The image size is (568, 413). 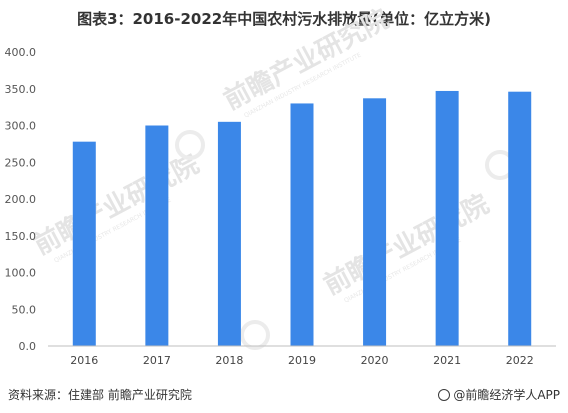 What do you see at coordinates (21, 236) in the screenshot?
I see `y-tick-label: 150.0` at bounding box center [21, 236].